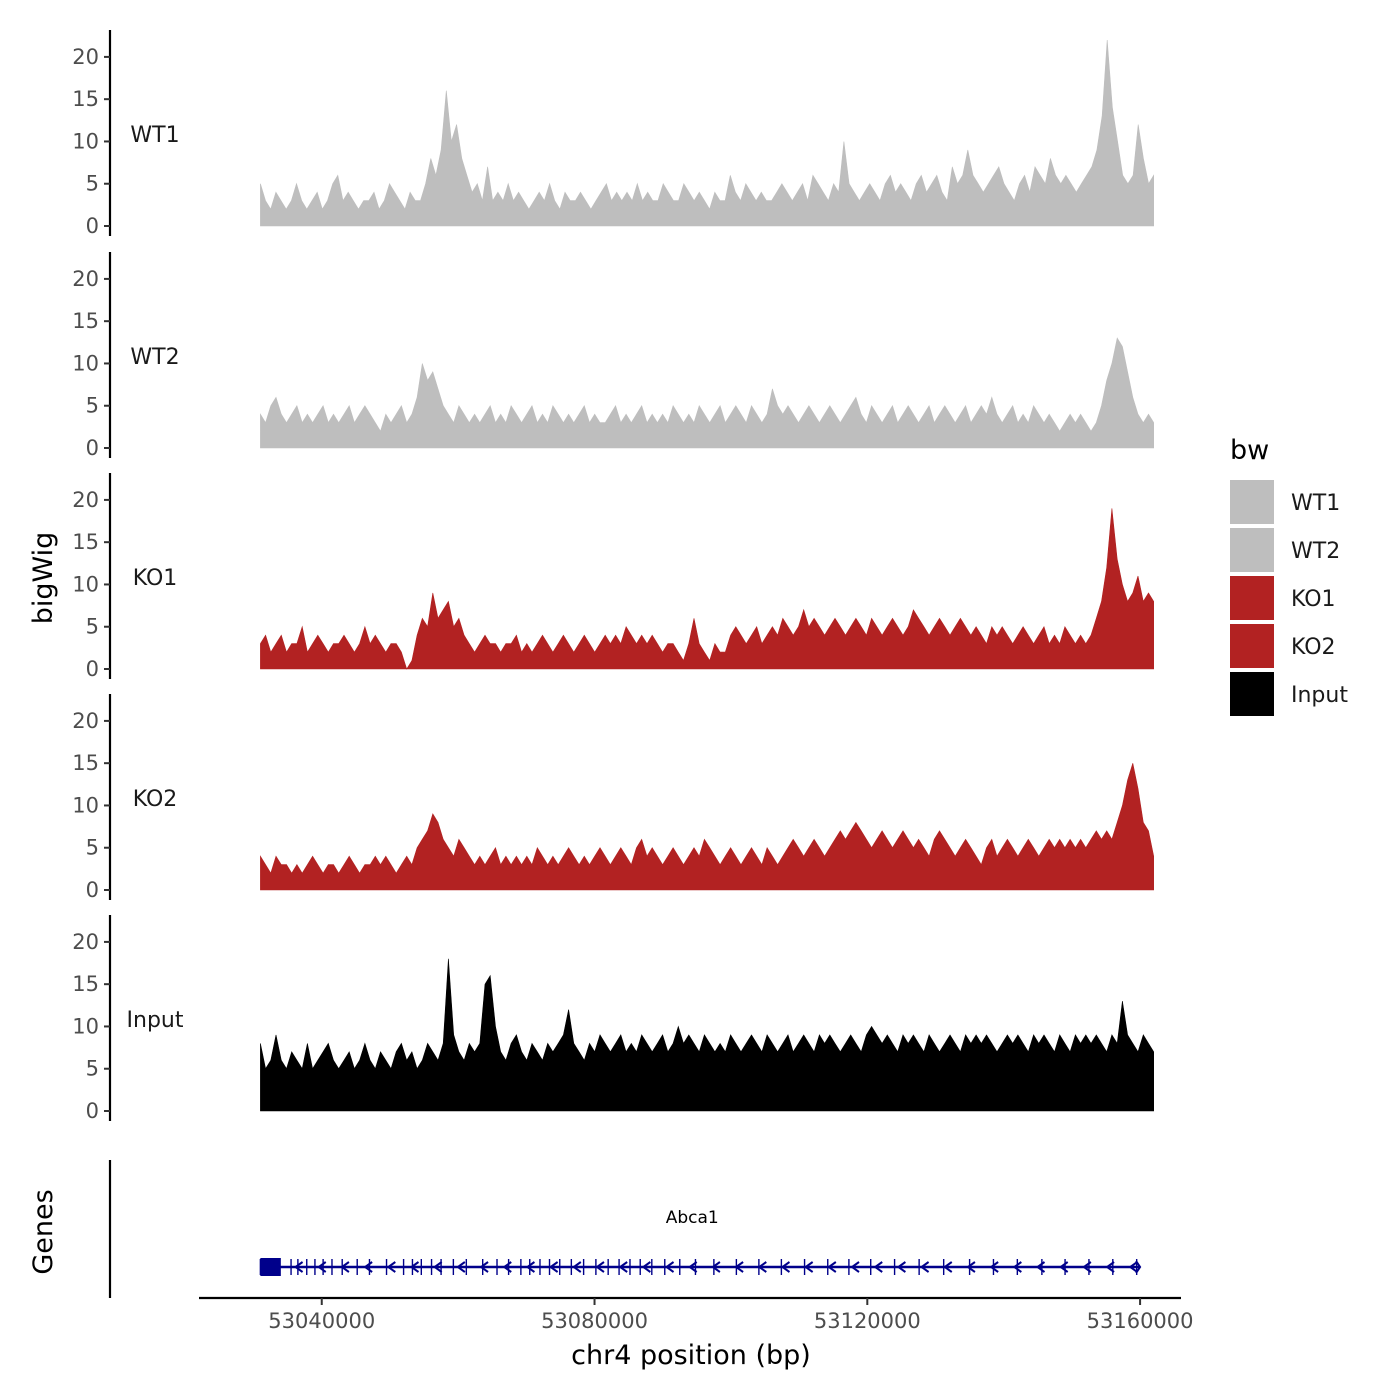  Describe the element at coordinates (1252, 550) in the screenshot. I see `legend-swatch-wt2` at that location.